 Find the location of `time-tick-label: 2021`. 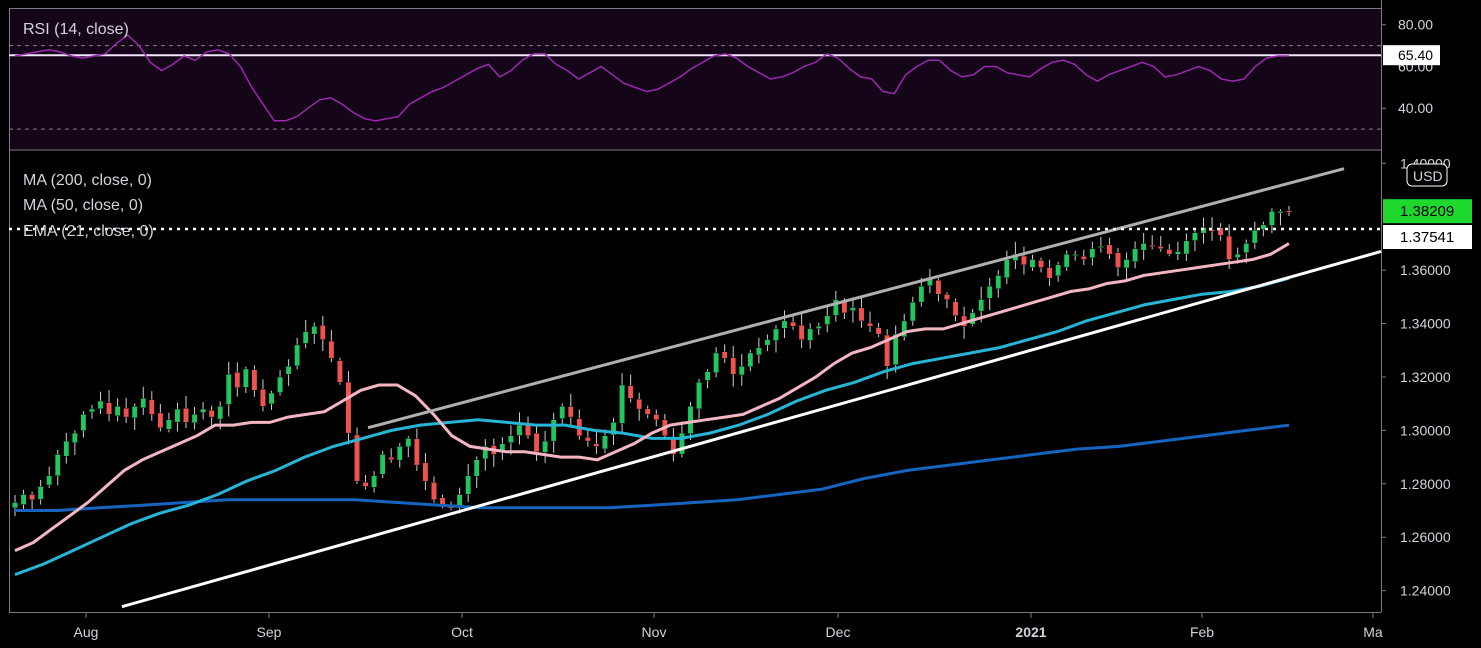

time-tick-label: 2021 is located at coordinates (1030, 632).